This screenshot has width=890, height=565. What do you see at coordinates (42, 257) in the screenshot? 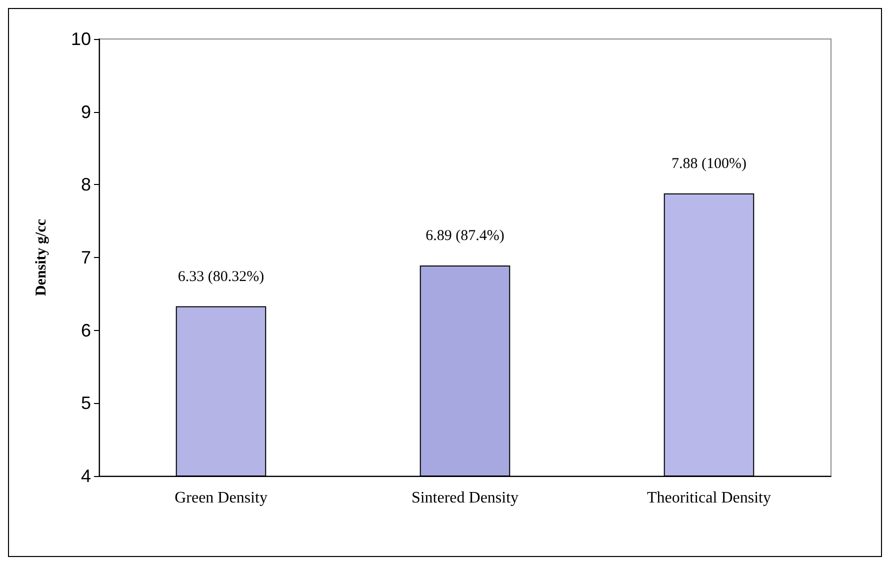
I see `y-axis-title: Density g/cc` at bounding box center [42, 257].